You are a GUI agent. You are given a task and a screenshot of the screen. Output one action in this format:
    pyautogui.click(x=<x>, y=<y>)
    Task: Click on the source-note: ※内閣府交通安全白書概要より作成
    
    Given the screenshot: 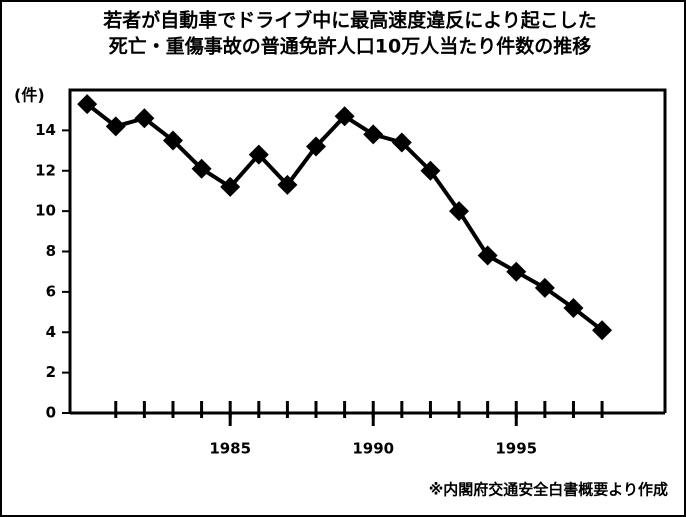 What is the action you would take?
    pyautogui.click(x=548, y=490)
    